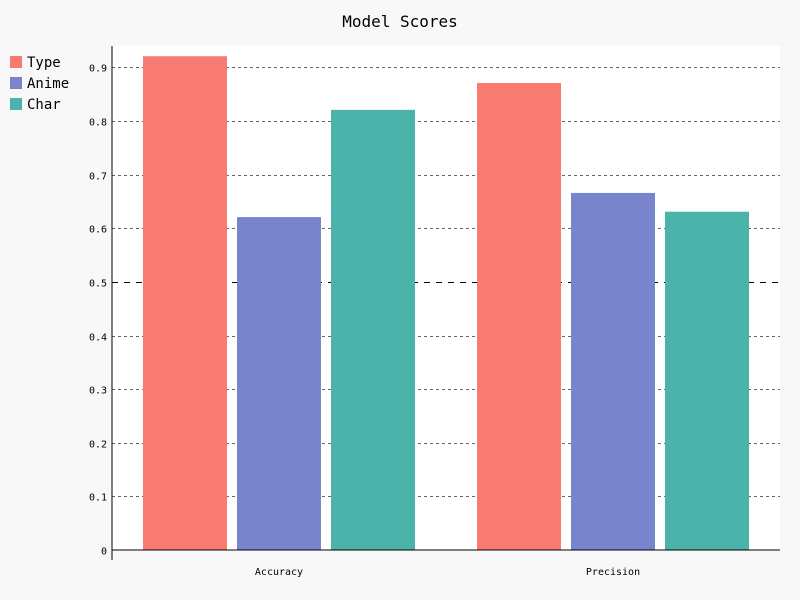  What do you see at coordinates (16, 104) in the screenshot?
I see `legend-swatch-char` at bounding box center [16, 104].